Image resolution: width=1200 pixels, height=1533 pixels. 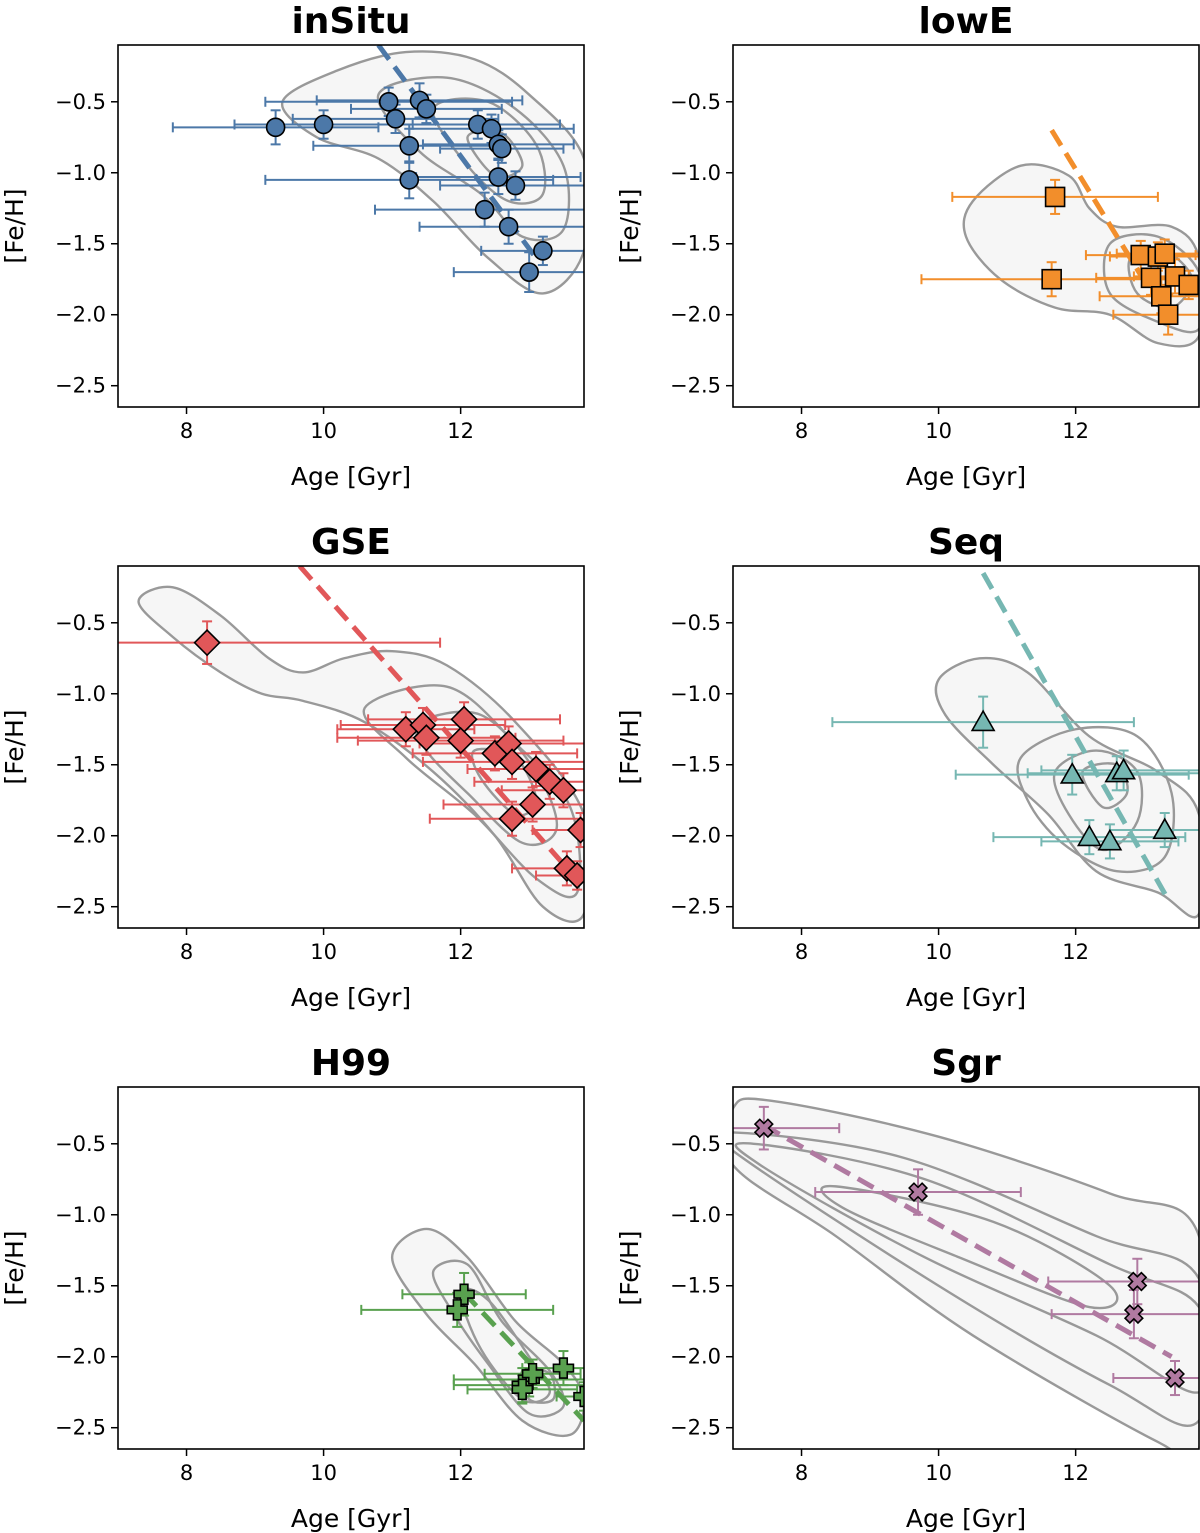 I want to click on panel-title: lowE, so click(x=966, y=21).